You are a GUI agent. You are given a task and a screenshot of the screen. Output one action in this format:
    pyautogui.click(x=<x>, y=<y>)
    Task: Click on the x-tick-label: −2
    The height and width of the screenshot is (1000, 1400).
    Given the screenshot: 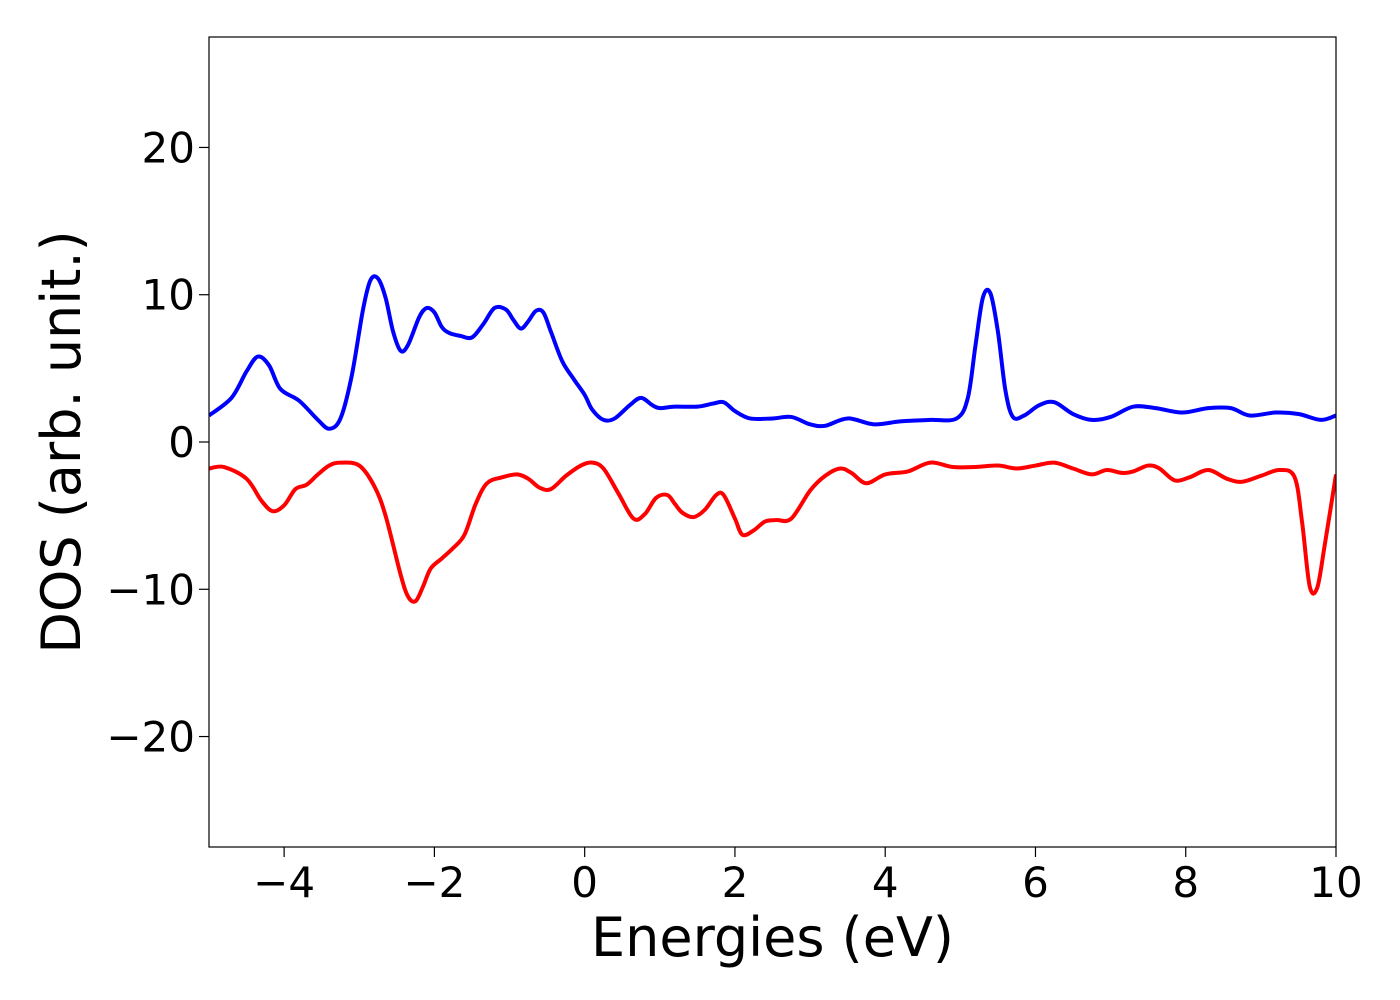 What is the action you would take?
    pyautogui.click(x=434, y=882)
    